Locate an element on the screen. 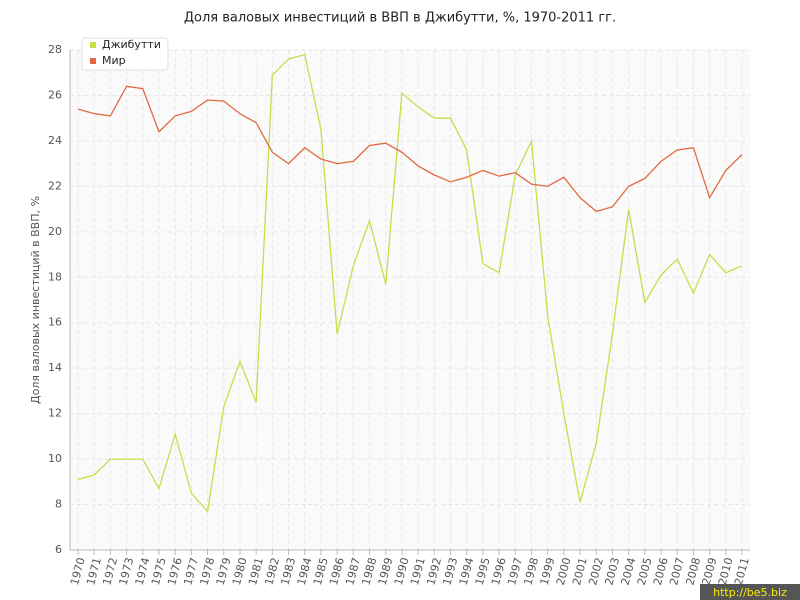 The height and width of the screenshot is (600, 800). y-tick-label: 16 is located at coordinates (55, 322).